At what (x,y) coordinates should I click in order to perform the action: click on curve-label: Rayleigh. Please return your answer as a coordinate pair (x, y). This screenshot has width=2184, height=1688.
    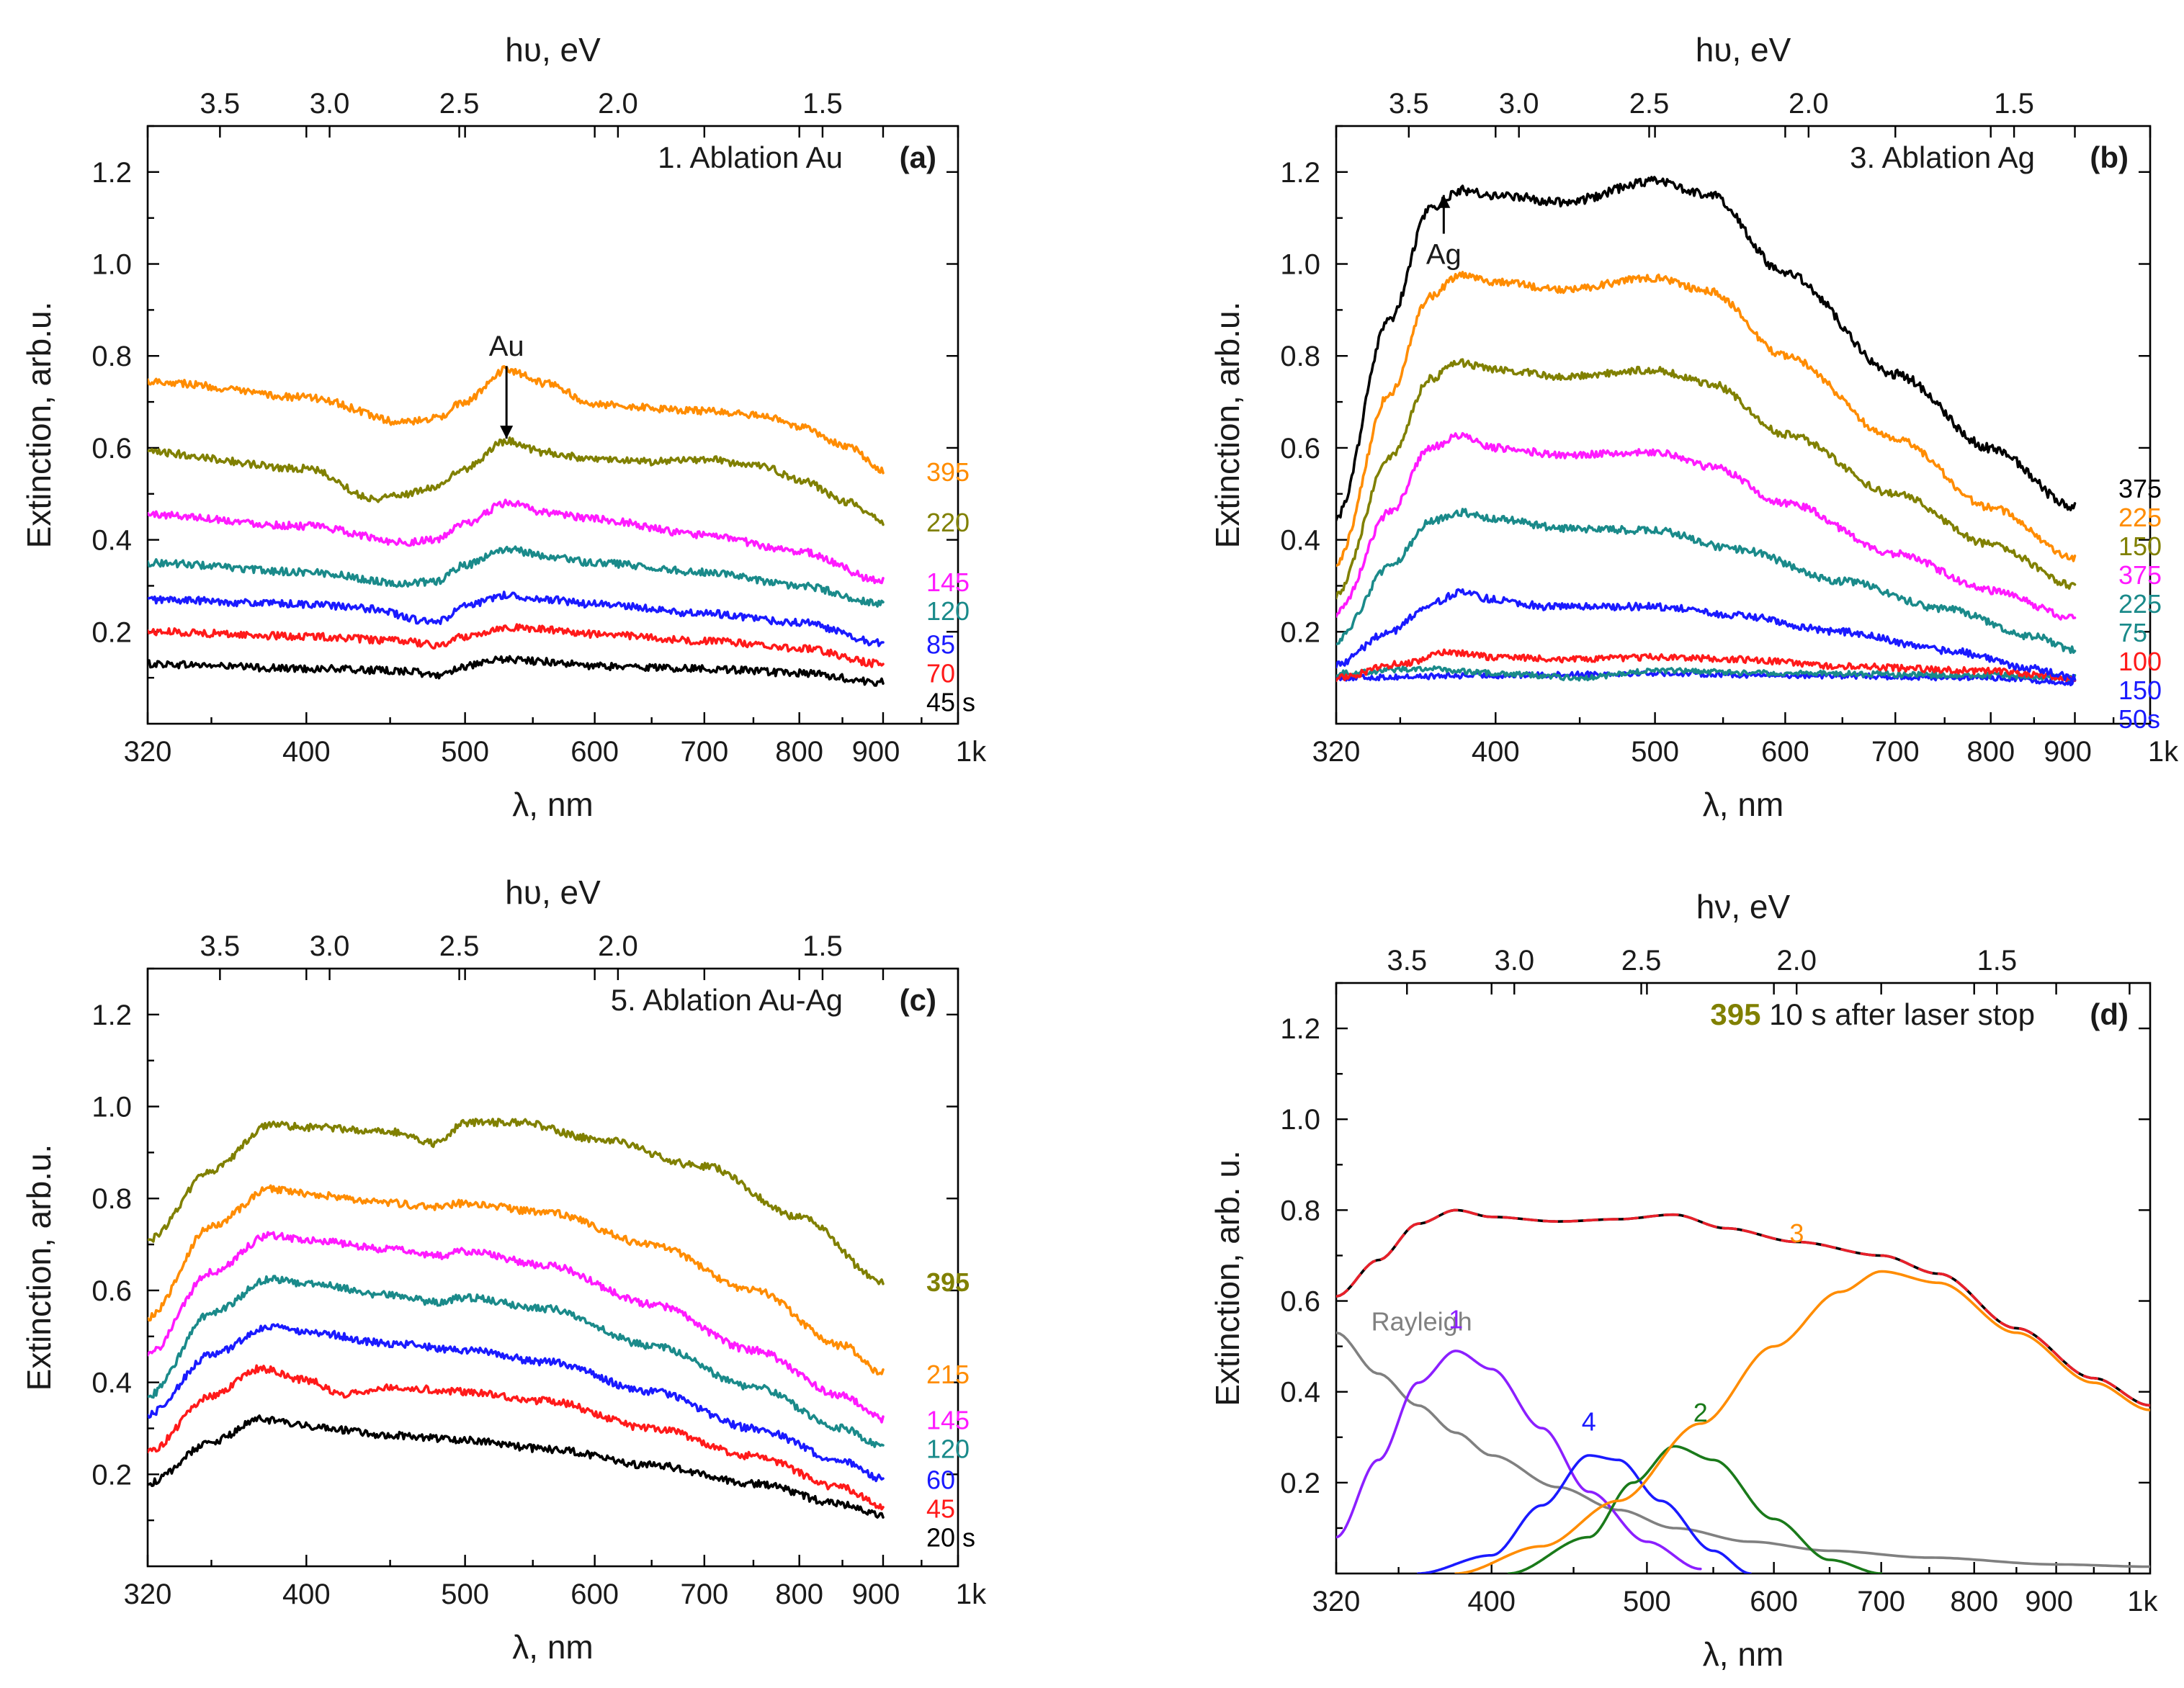
    Looking at the image, I should click on (1421, 1321).